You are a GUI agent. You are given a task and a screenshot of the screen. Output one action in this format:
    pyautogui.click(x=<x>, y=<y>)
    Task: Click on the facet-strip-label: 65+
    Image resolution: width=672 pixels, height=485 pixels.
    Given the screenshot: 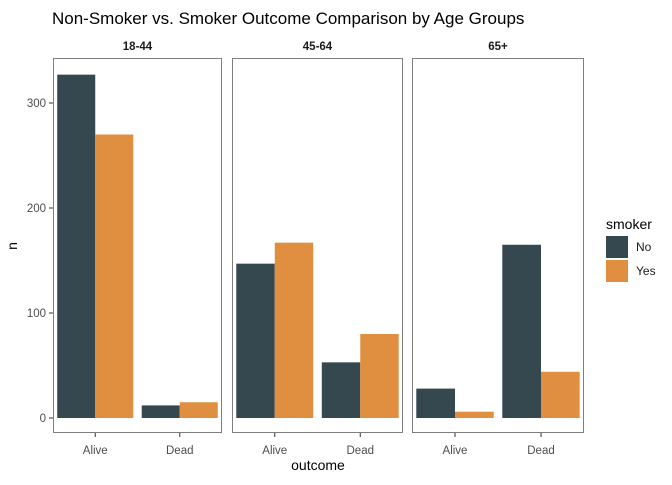 What is the action you would take?
    pyautogui.click(x=498, y=47)
    